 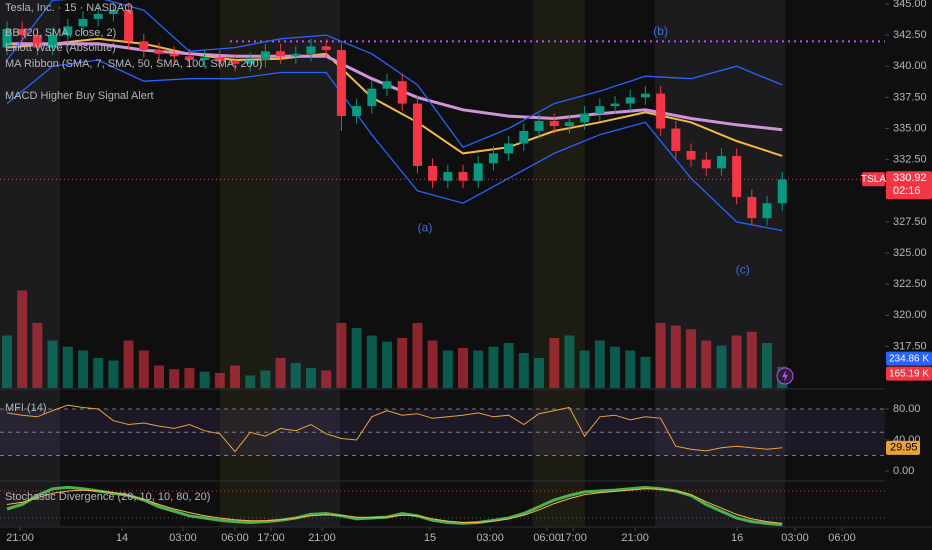 I want to click on x-tick-label: 15, so click(x=430, y=538).